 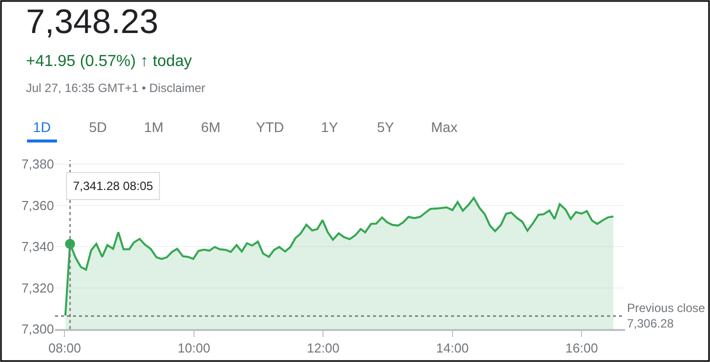 What do you see at coordinates (444, 127) in the screenshot?
I see `text: Max` at bounding box center [444, 127].